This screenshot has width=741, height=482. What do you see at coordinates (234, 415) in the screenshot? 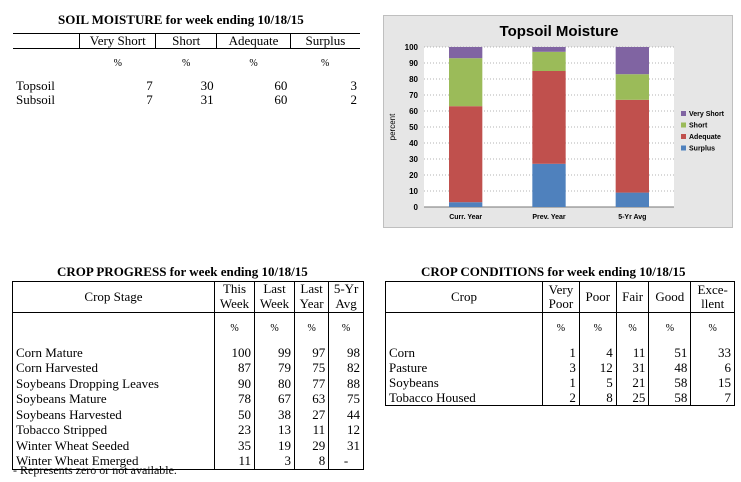
I see `progress-cell: 50` at bounding box center [234, 415].